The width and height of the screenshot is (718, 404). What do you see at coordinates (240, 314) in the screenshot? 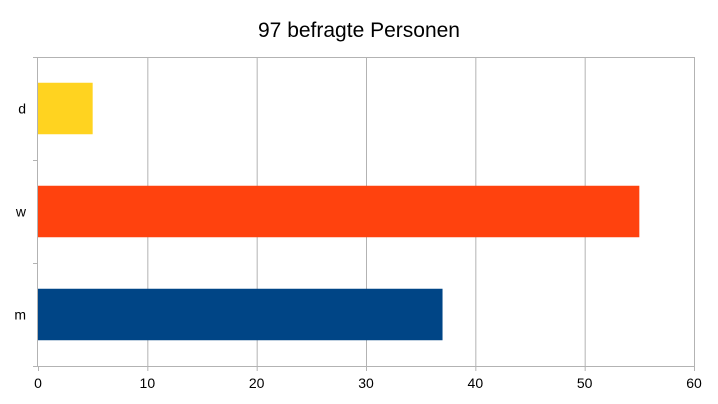
I see `bar-m` at bounding box center [240, 314].